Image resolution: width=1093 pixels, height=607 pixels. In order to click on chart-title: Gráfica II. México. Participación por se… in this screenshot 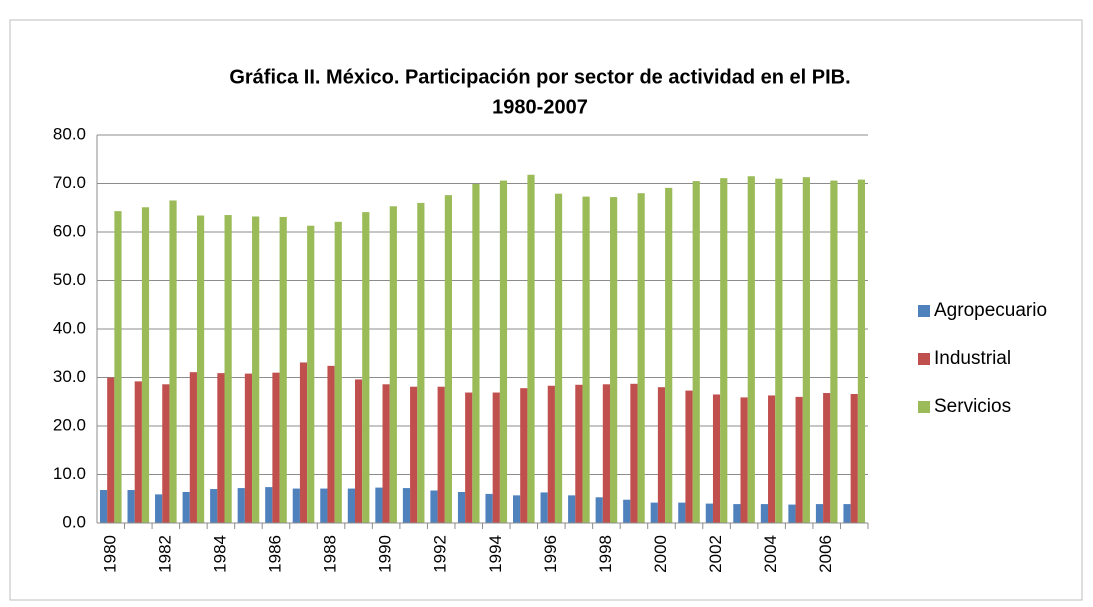, I will do `click(539, 77)`.